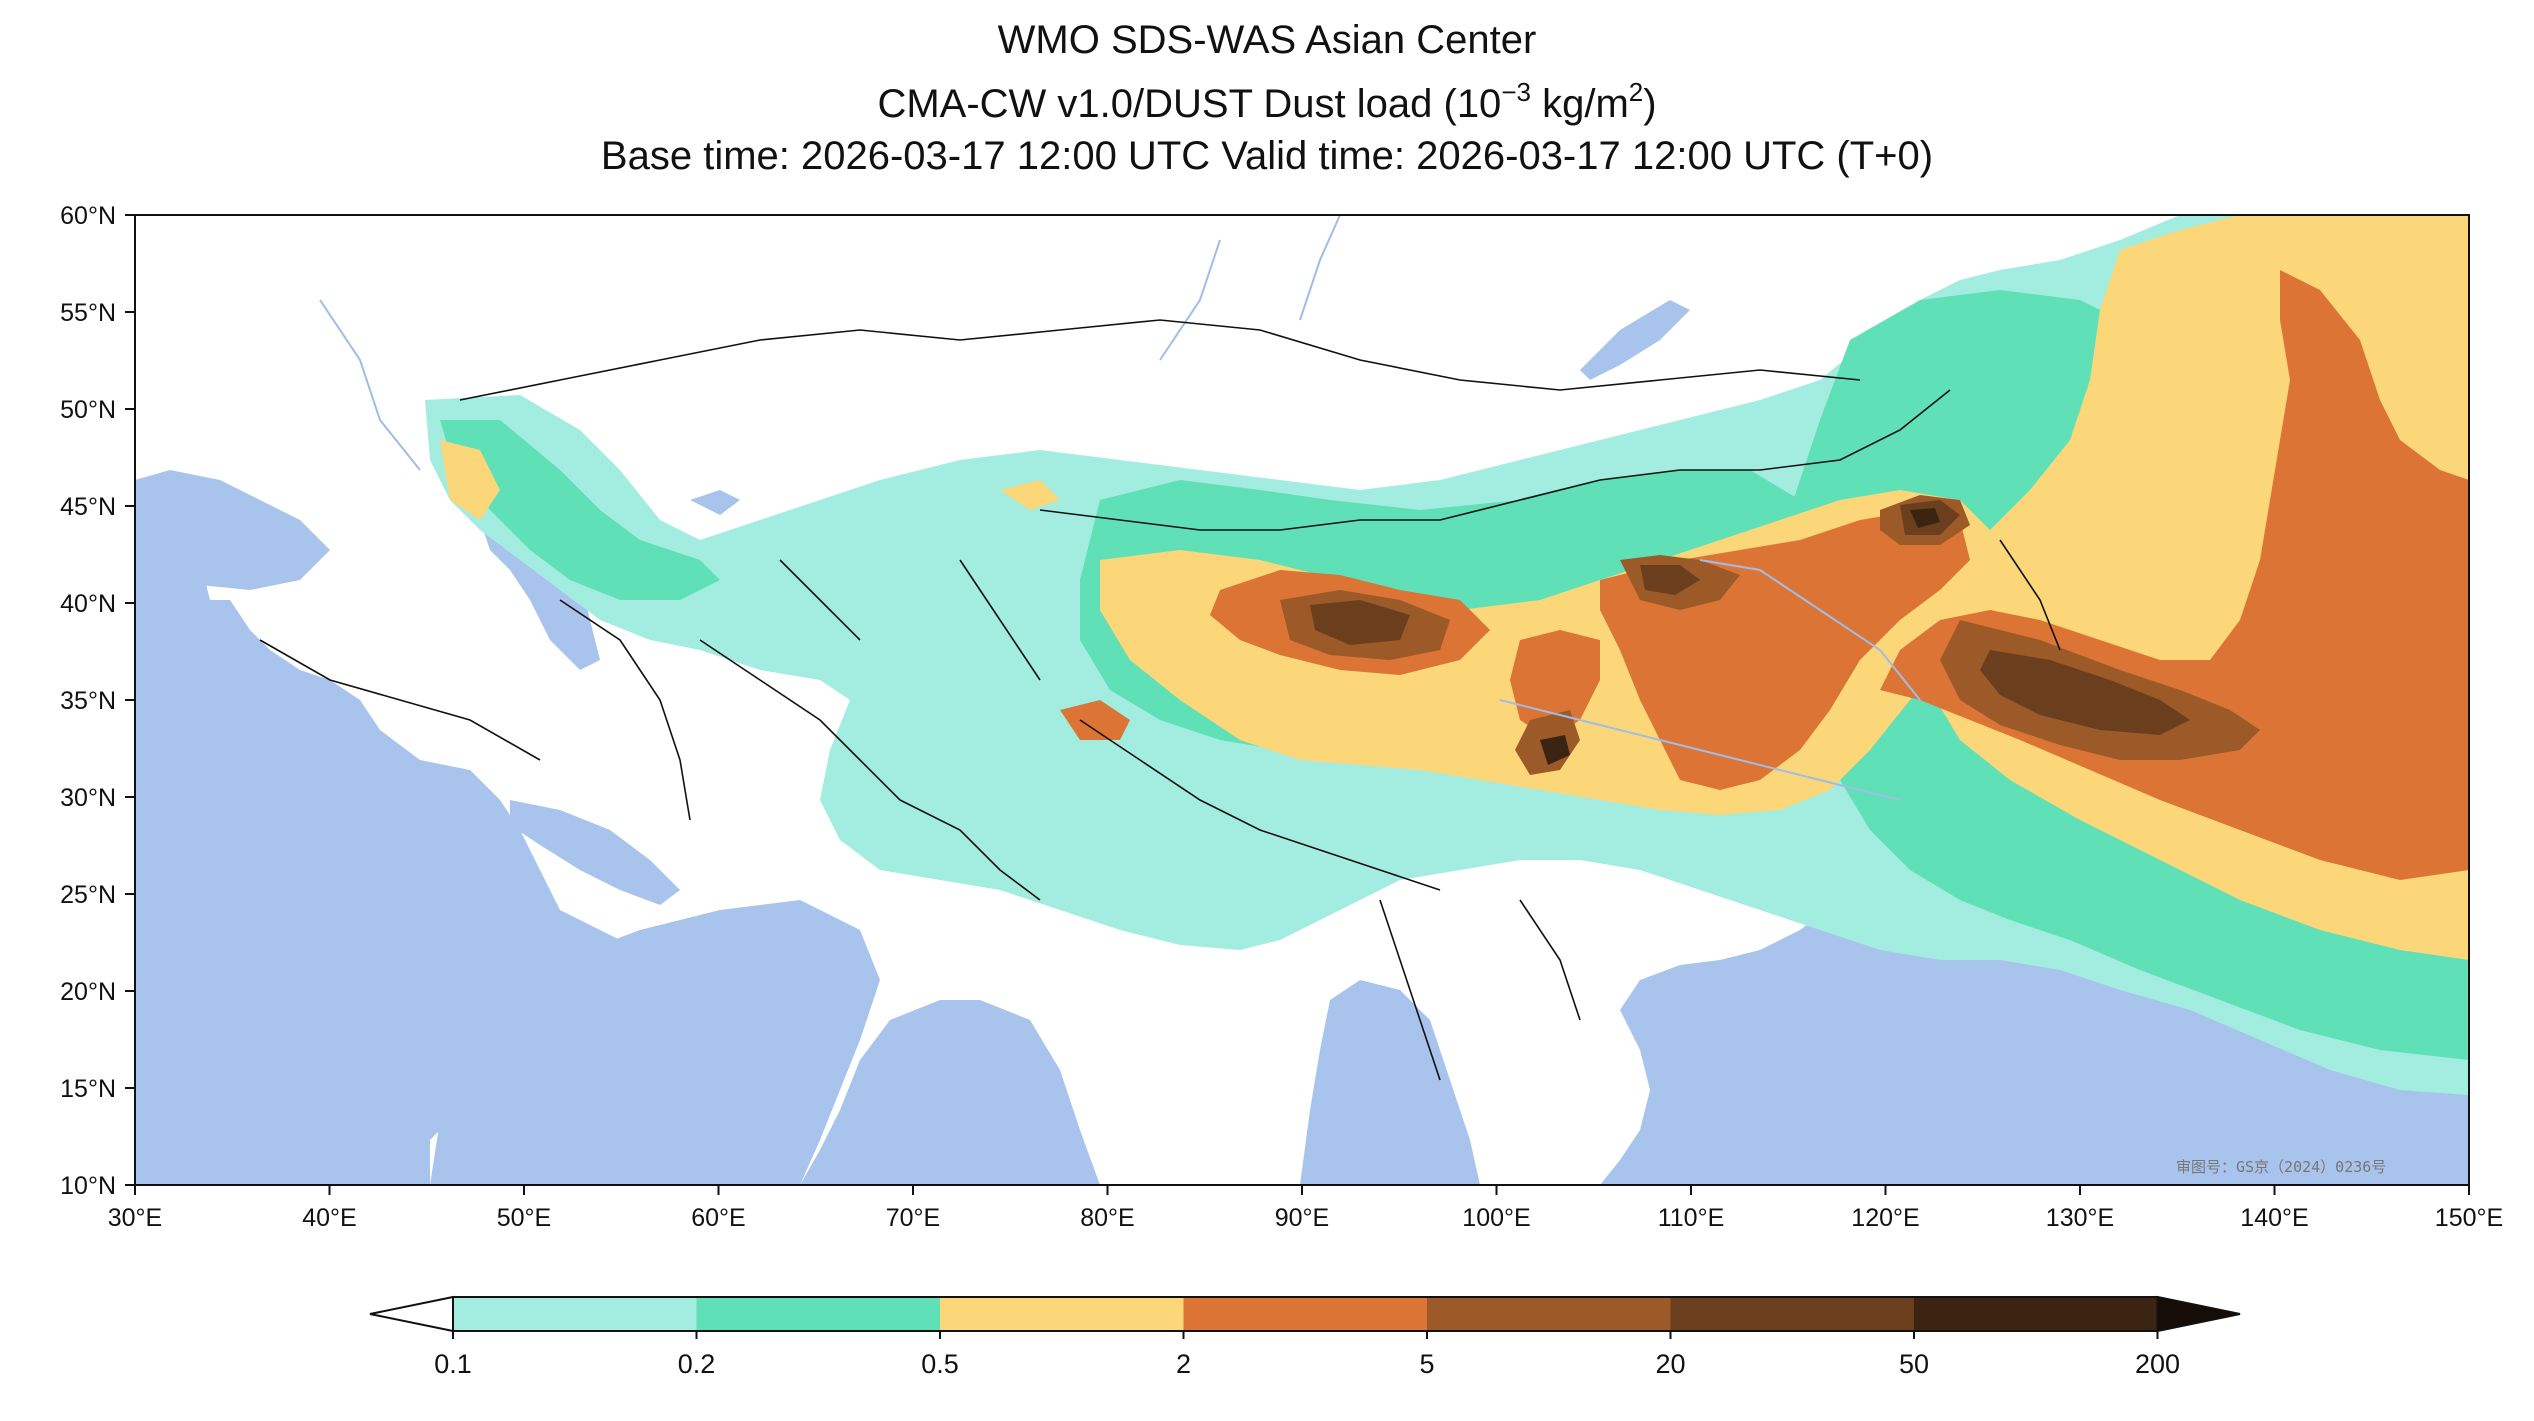 The image size is (2534, 1421). I want to click on mediterranean-sea, so click(195, 695).